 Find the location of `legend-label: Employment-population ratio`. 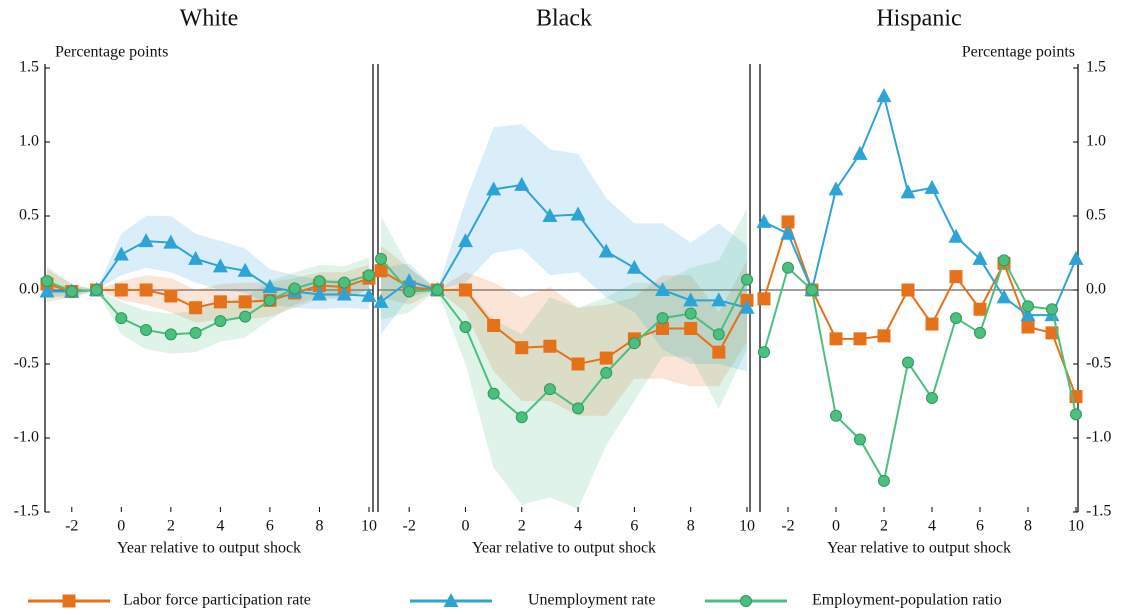

legend-label: Employment-population ratio is located at coordinates (907, 600).